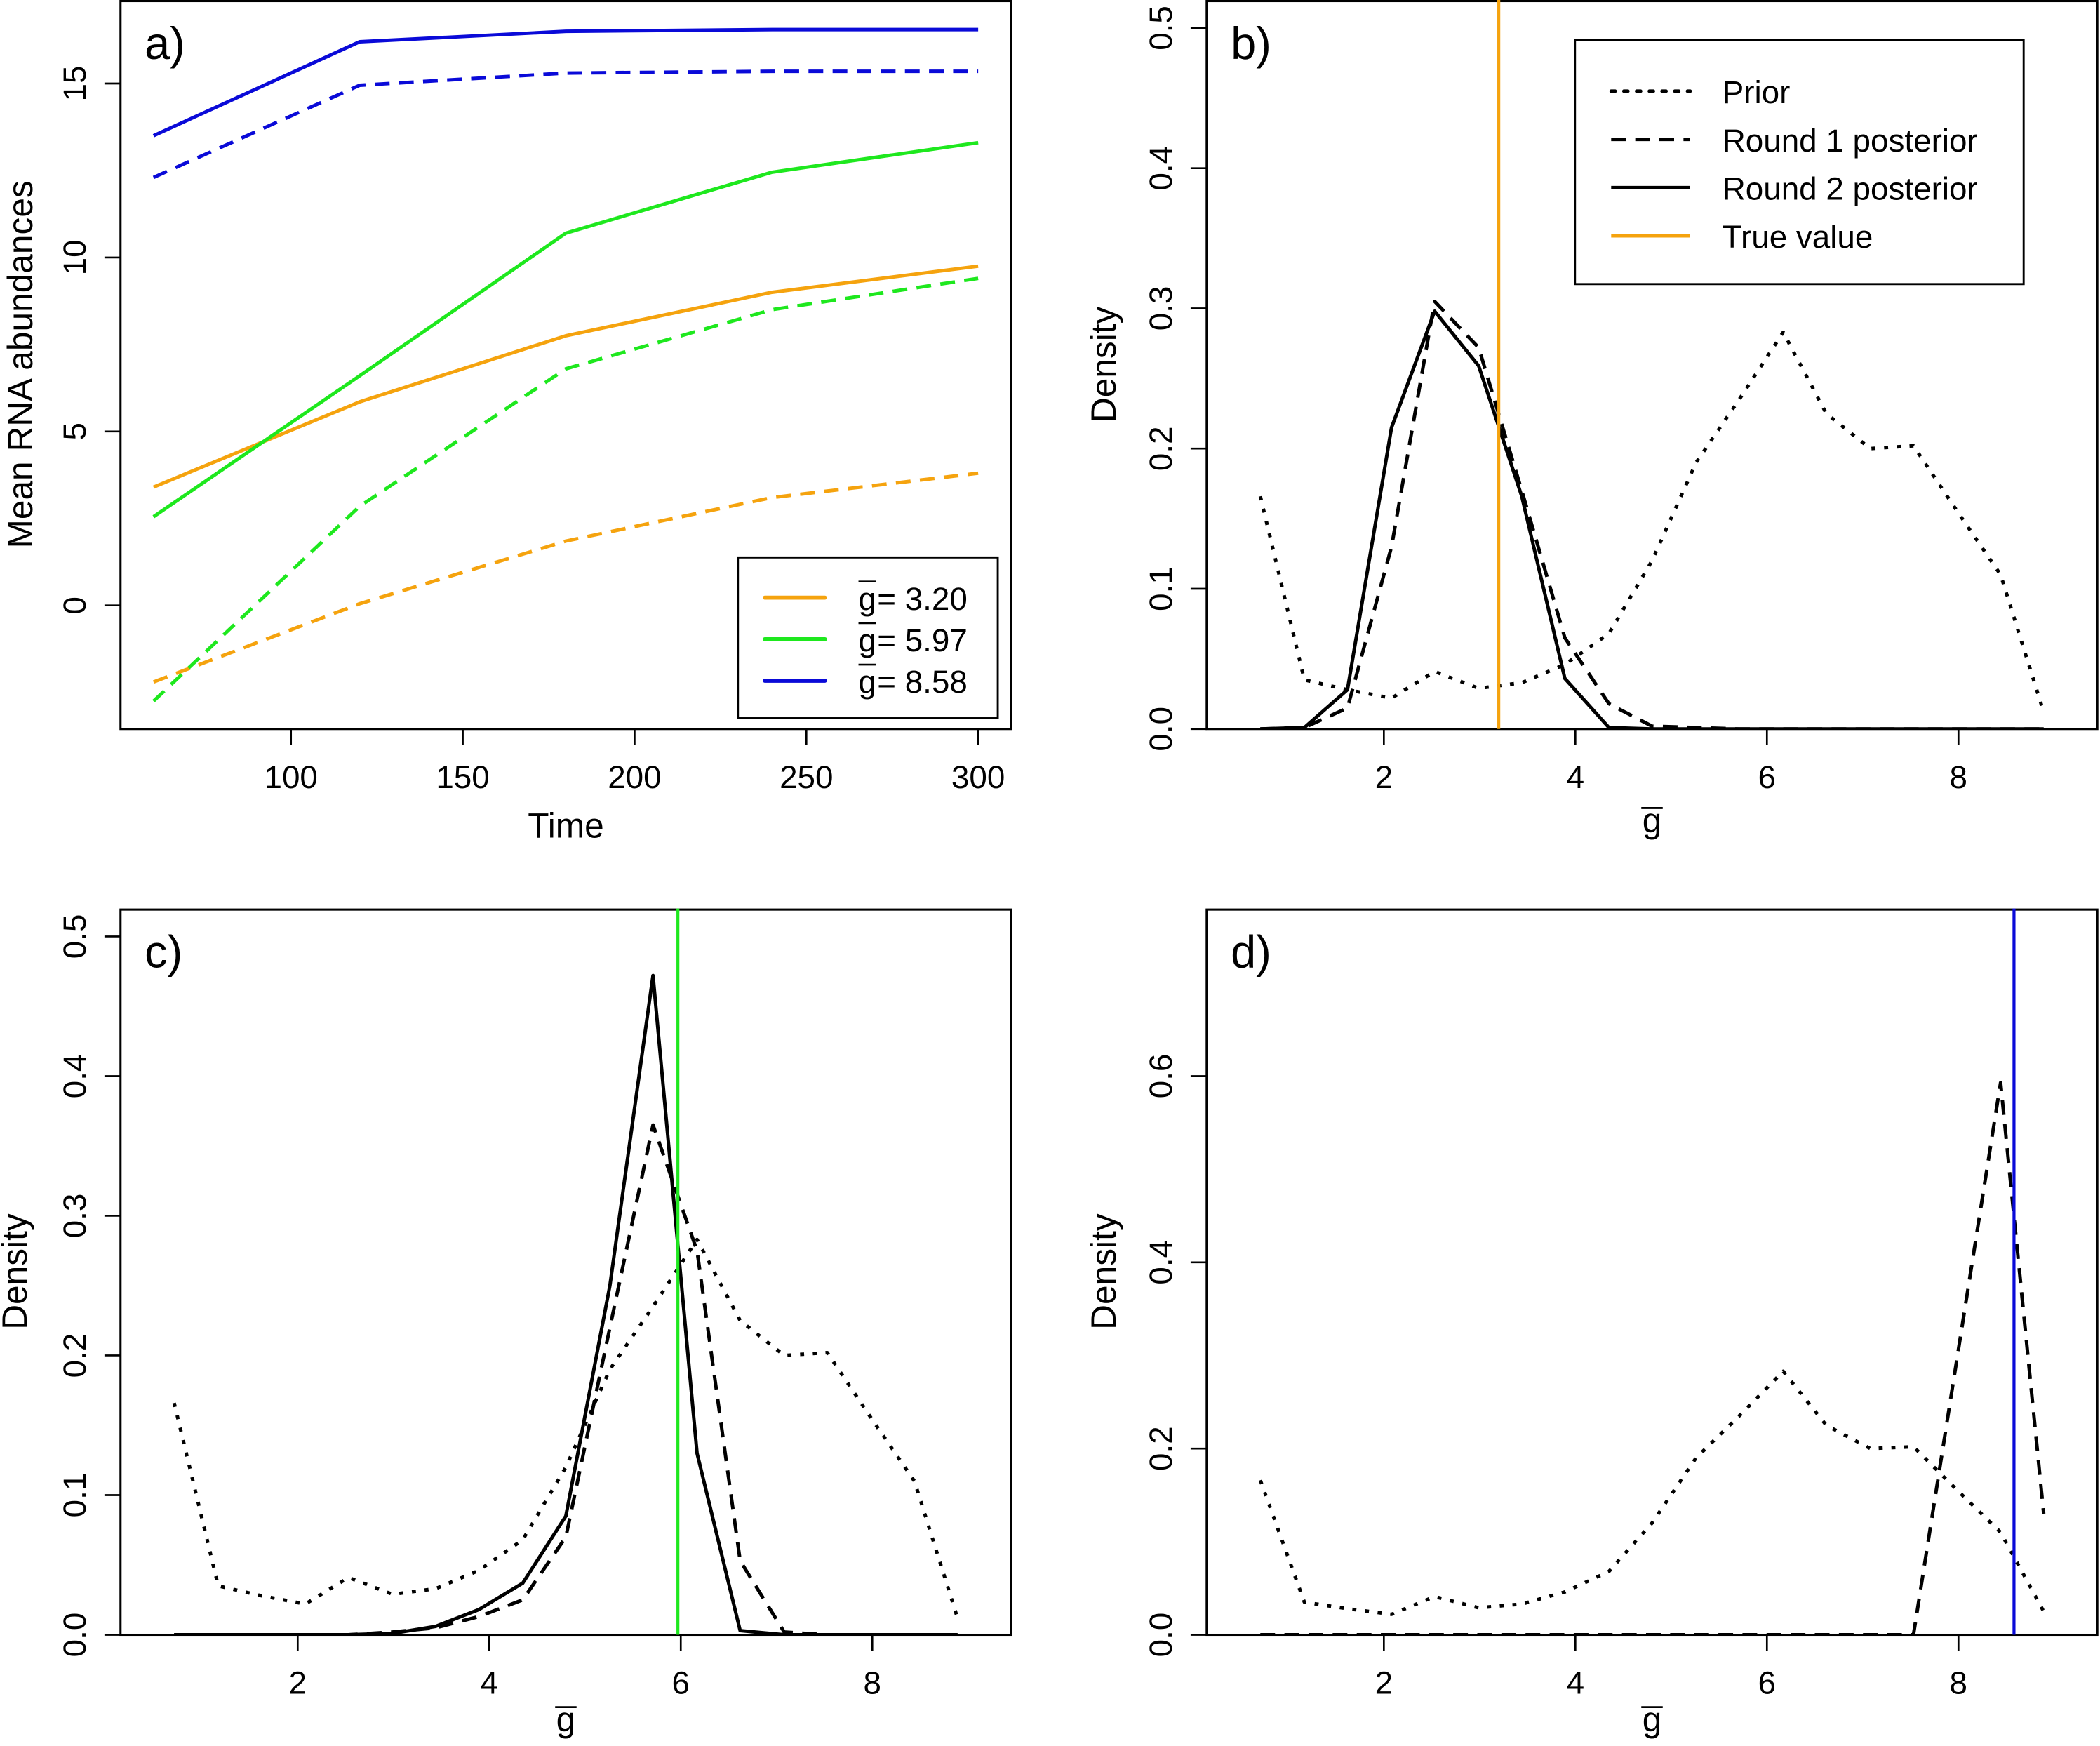  Describe the element at coordinates (922, 682) in the screenshot. I see `legend-label: = 8.58` at that location.